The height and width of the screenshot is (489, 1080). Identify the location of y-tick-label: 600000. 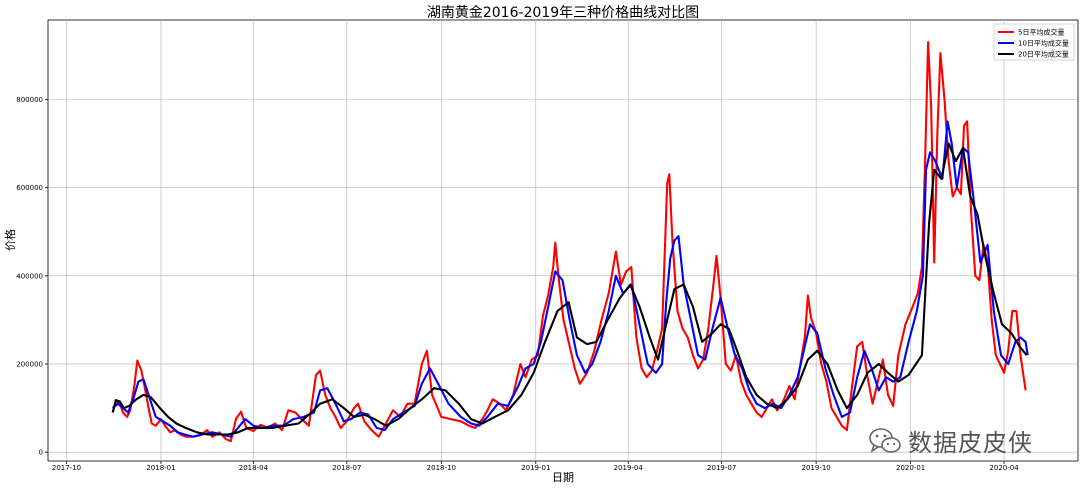
(29, 188).